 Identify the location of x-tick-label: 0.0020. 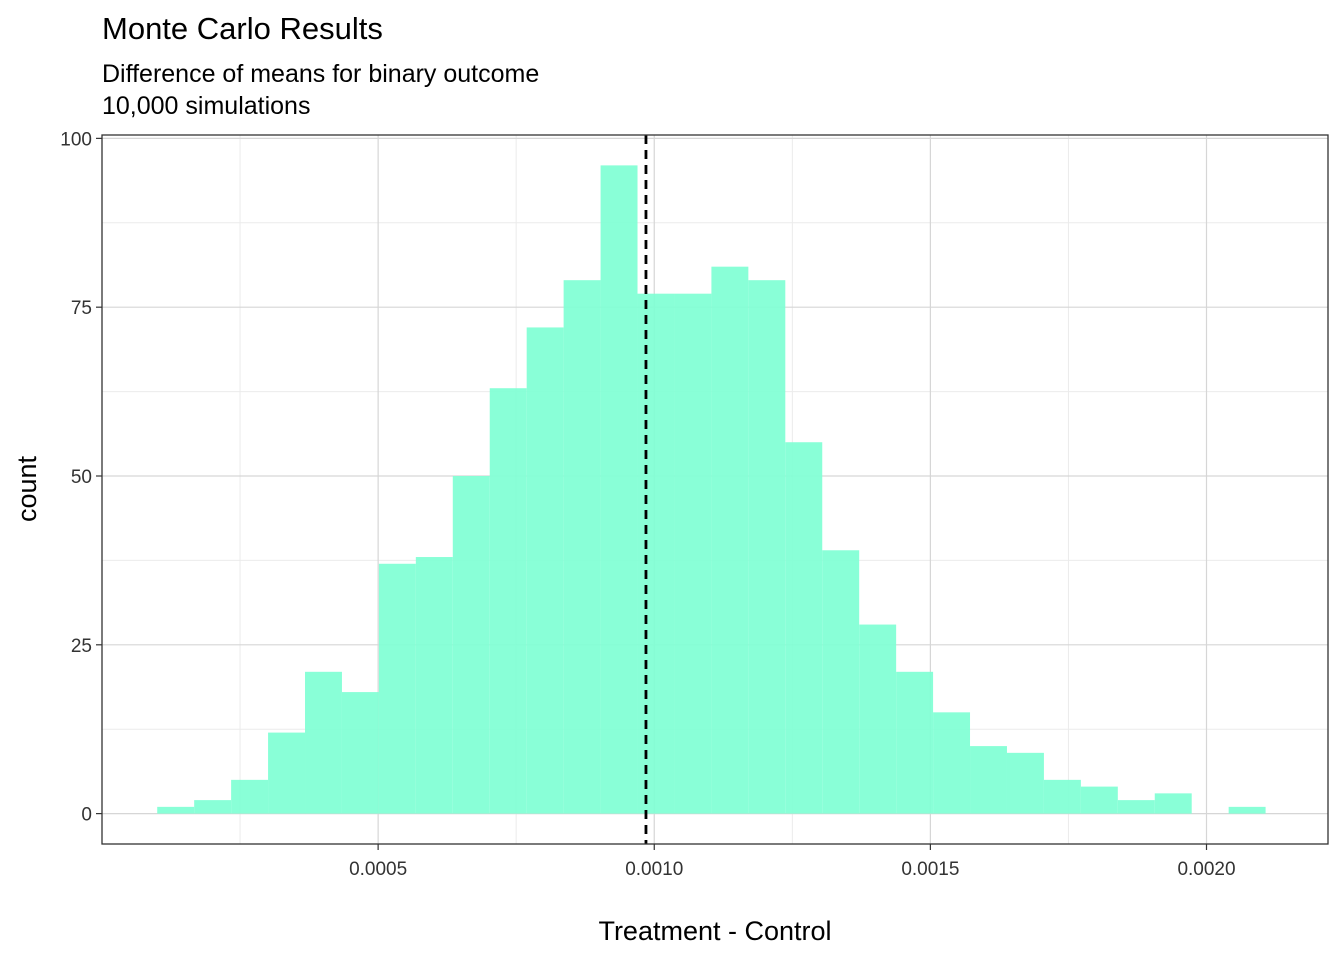
(1206, 869).